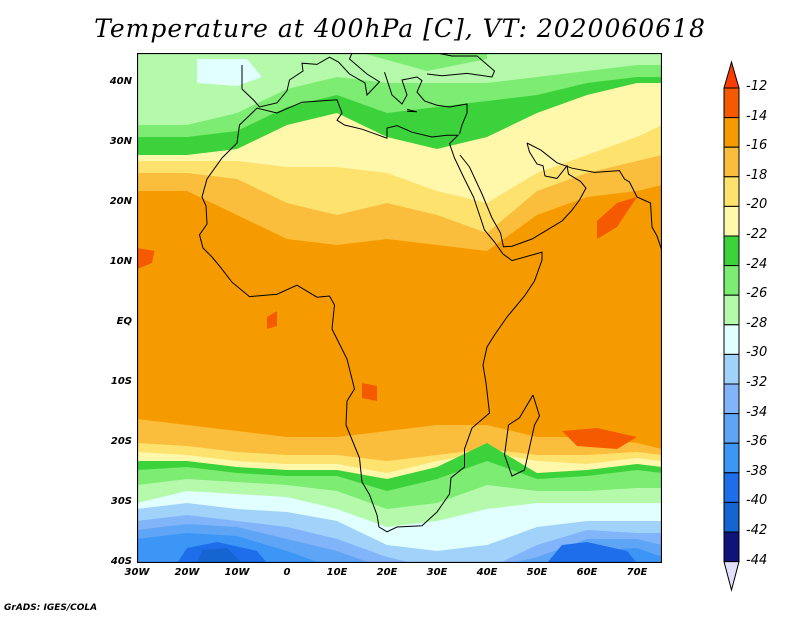 Image resolution: width=800 pixels, height=618 pixels. What do you see at coordinates (757, 382) in the screenshot?
I see `colorbar-label: -32` at bounding box center [757, 382].